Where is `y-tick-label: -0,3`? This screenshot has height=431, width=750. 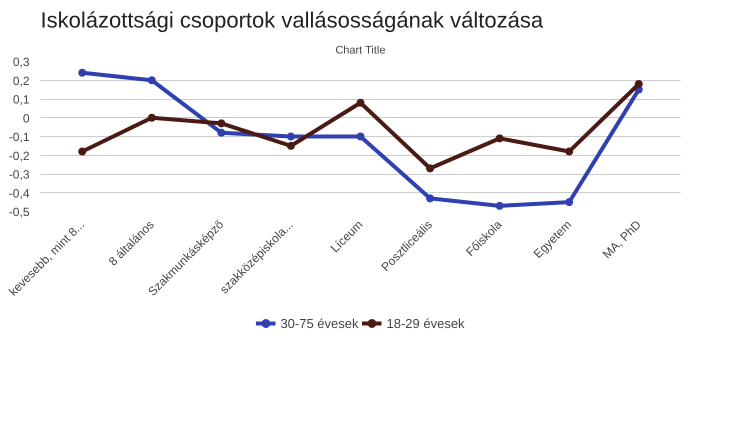
y-tick-label: -0,3 is located at coordinates (19, 175).